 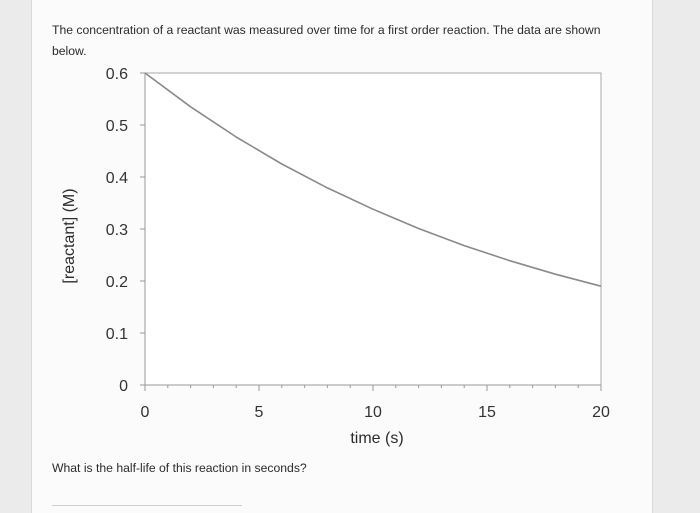 What do you see at coordinates (145, 412) in the screenshot?
I see `x-tick-label: 0` at bounding box center [145, 412].